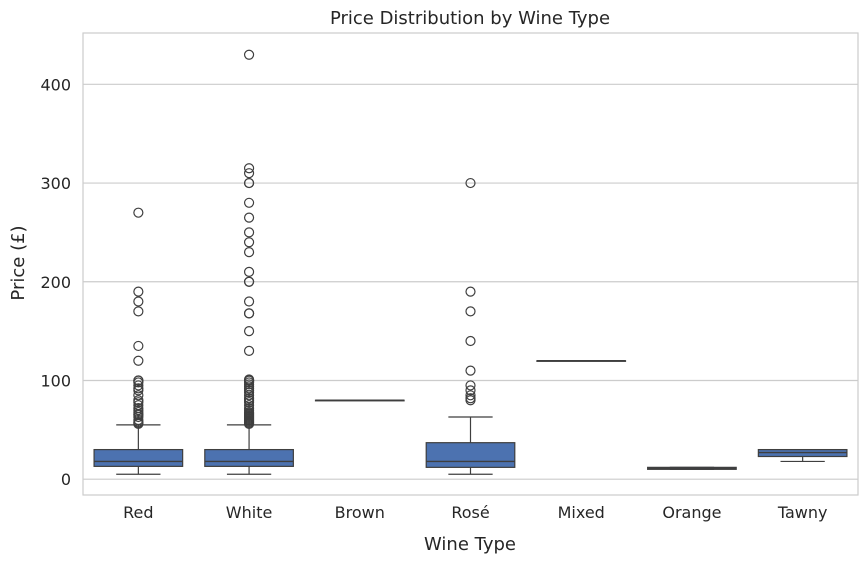 The image size is (868, 561). What do you see at coordinates (66, 479) in the screenshot?
I see `y-tick-label-0: 0` at bounding box center [66, 479].